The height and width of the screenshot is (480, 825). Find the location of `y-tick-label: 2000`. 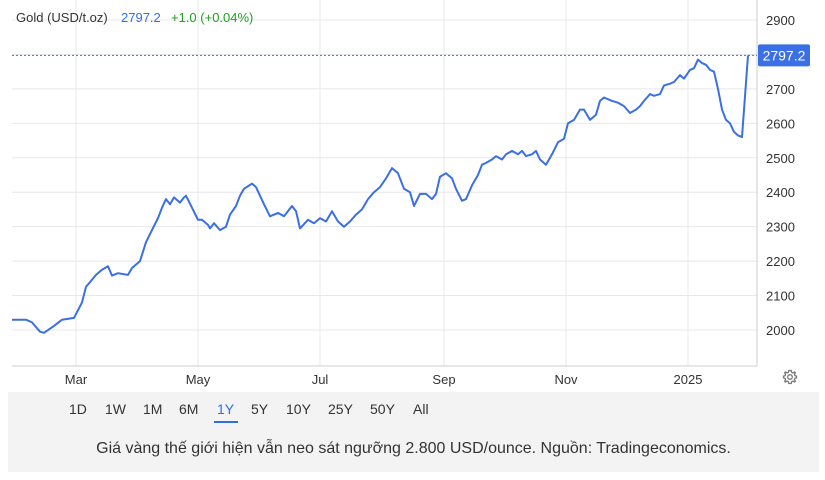

y-tick-label: 2000 is located at coordinates (780, 330).